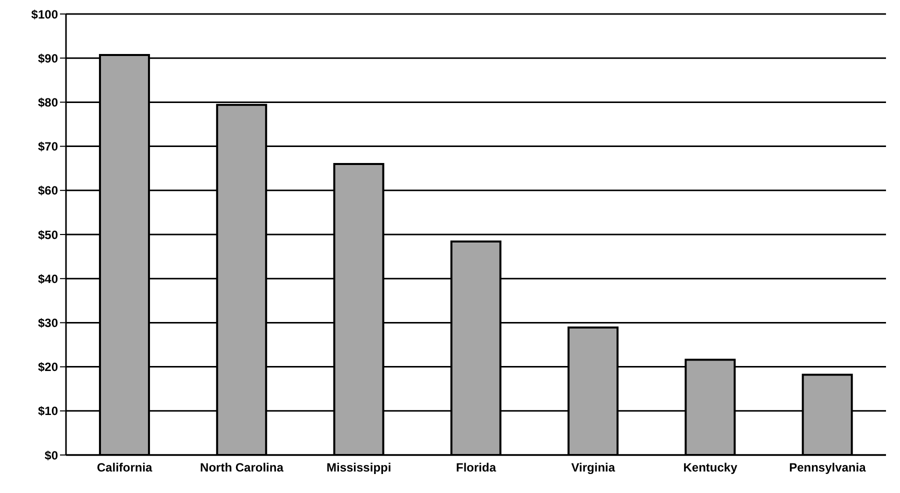  Describe the element at coordinates (710, 467) in the screenshot. I see `x-tick-label: Kentucky` at that location.